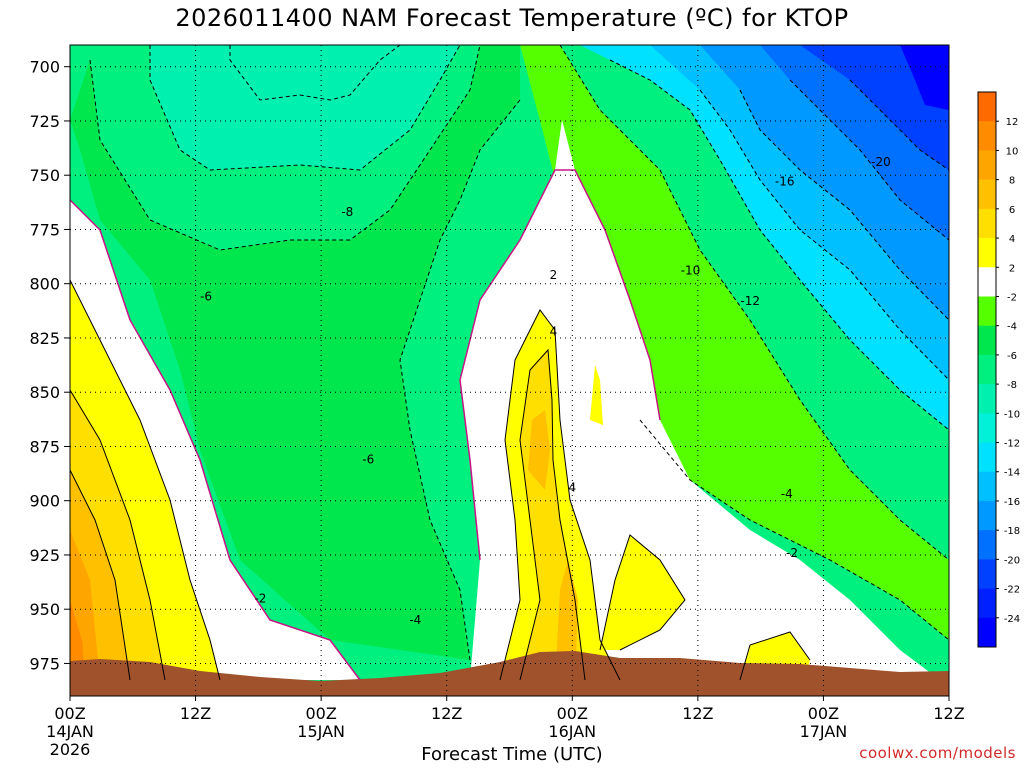  What do you see at coordinates (1012, 327) in the screenshot?
I see `colorbar-label: -4` at bounding box center [1012, 327].